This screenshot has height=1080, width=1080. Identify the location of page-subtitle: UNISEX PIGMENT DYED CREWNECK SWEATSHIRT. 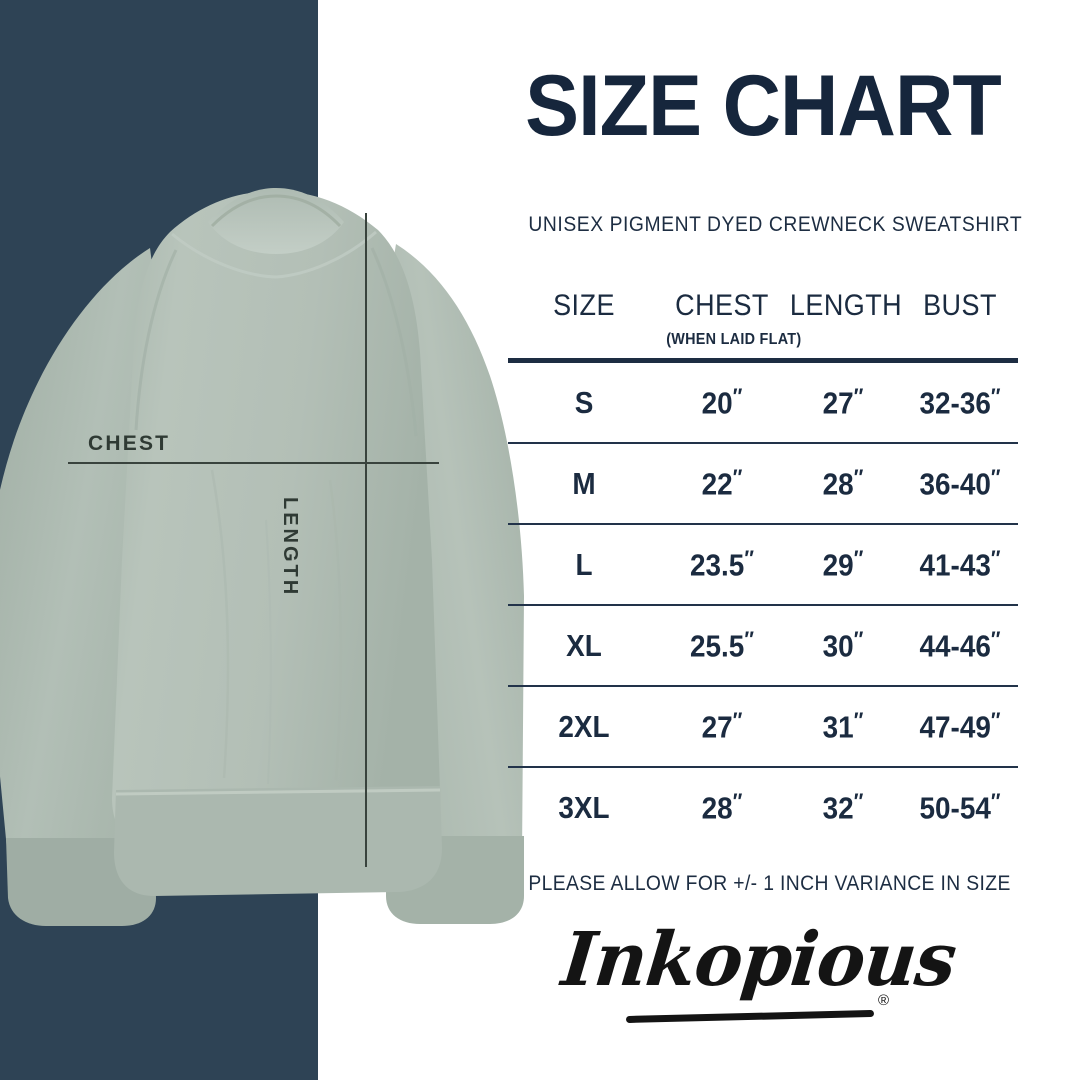
(775, 224).